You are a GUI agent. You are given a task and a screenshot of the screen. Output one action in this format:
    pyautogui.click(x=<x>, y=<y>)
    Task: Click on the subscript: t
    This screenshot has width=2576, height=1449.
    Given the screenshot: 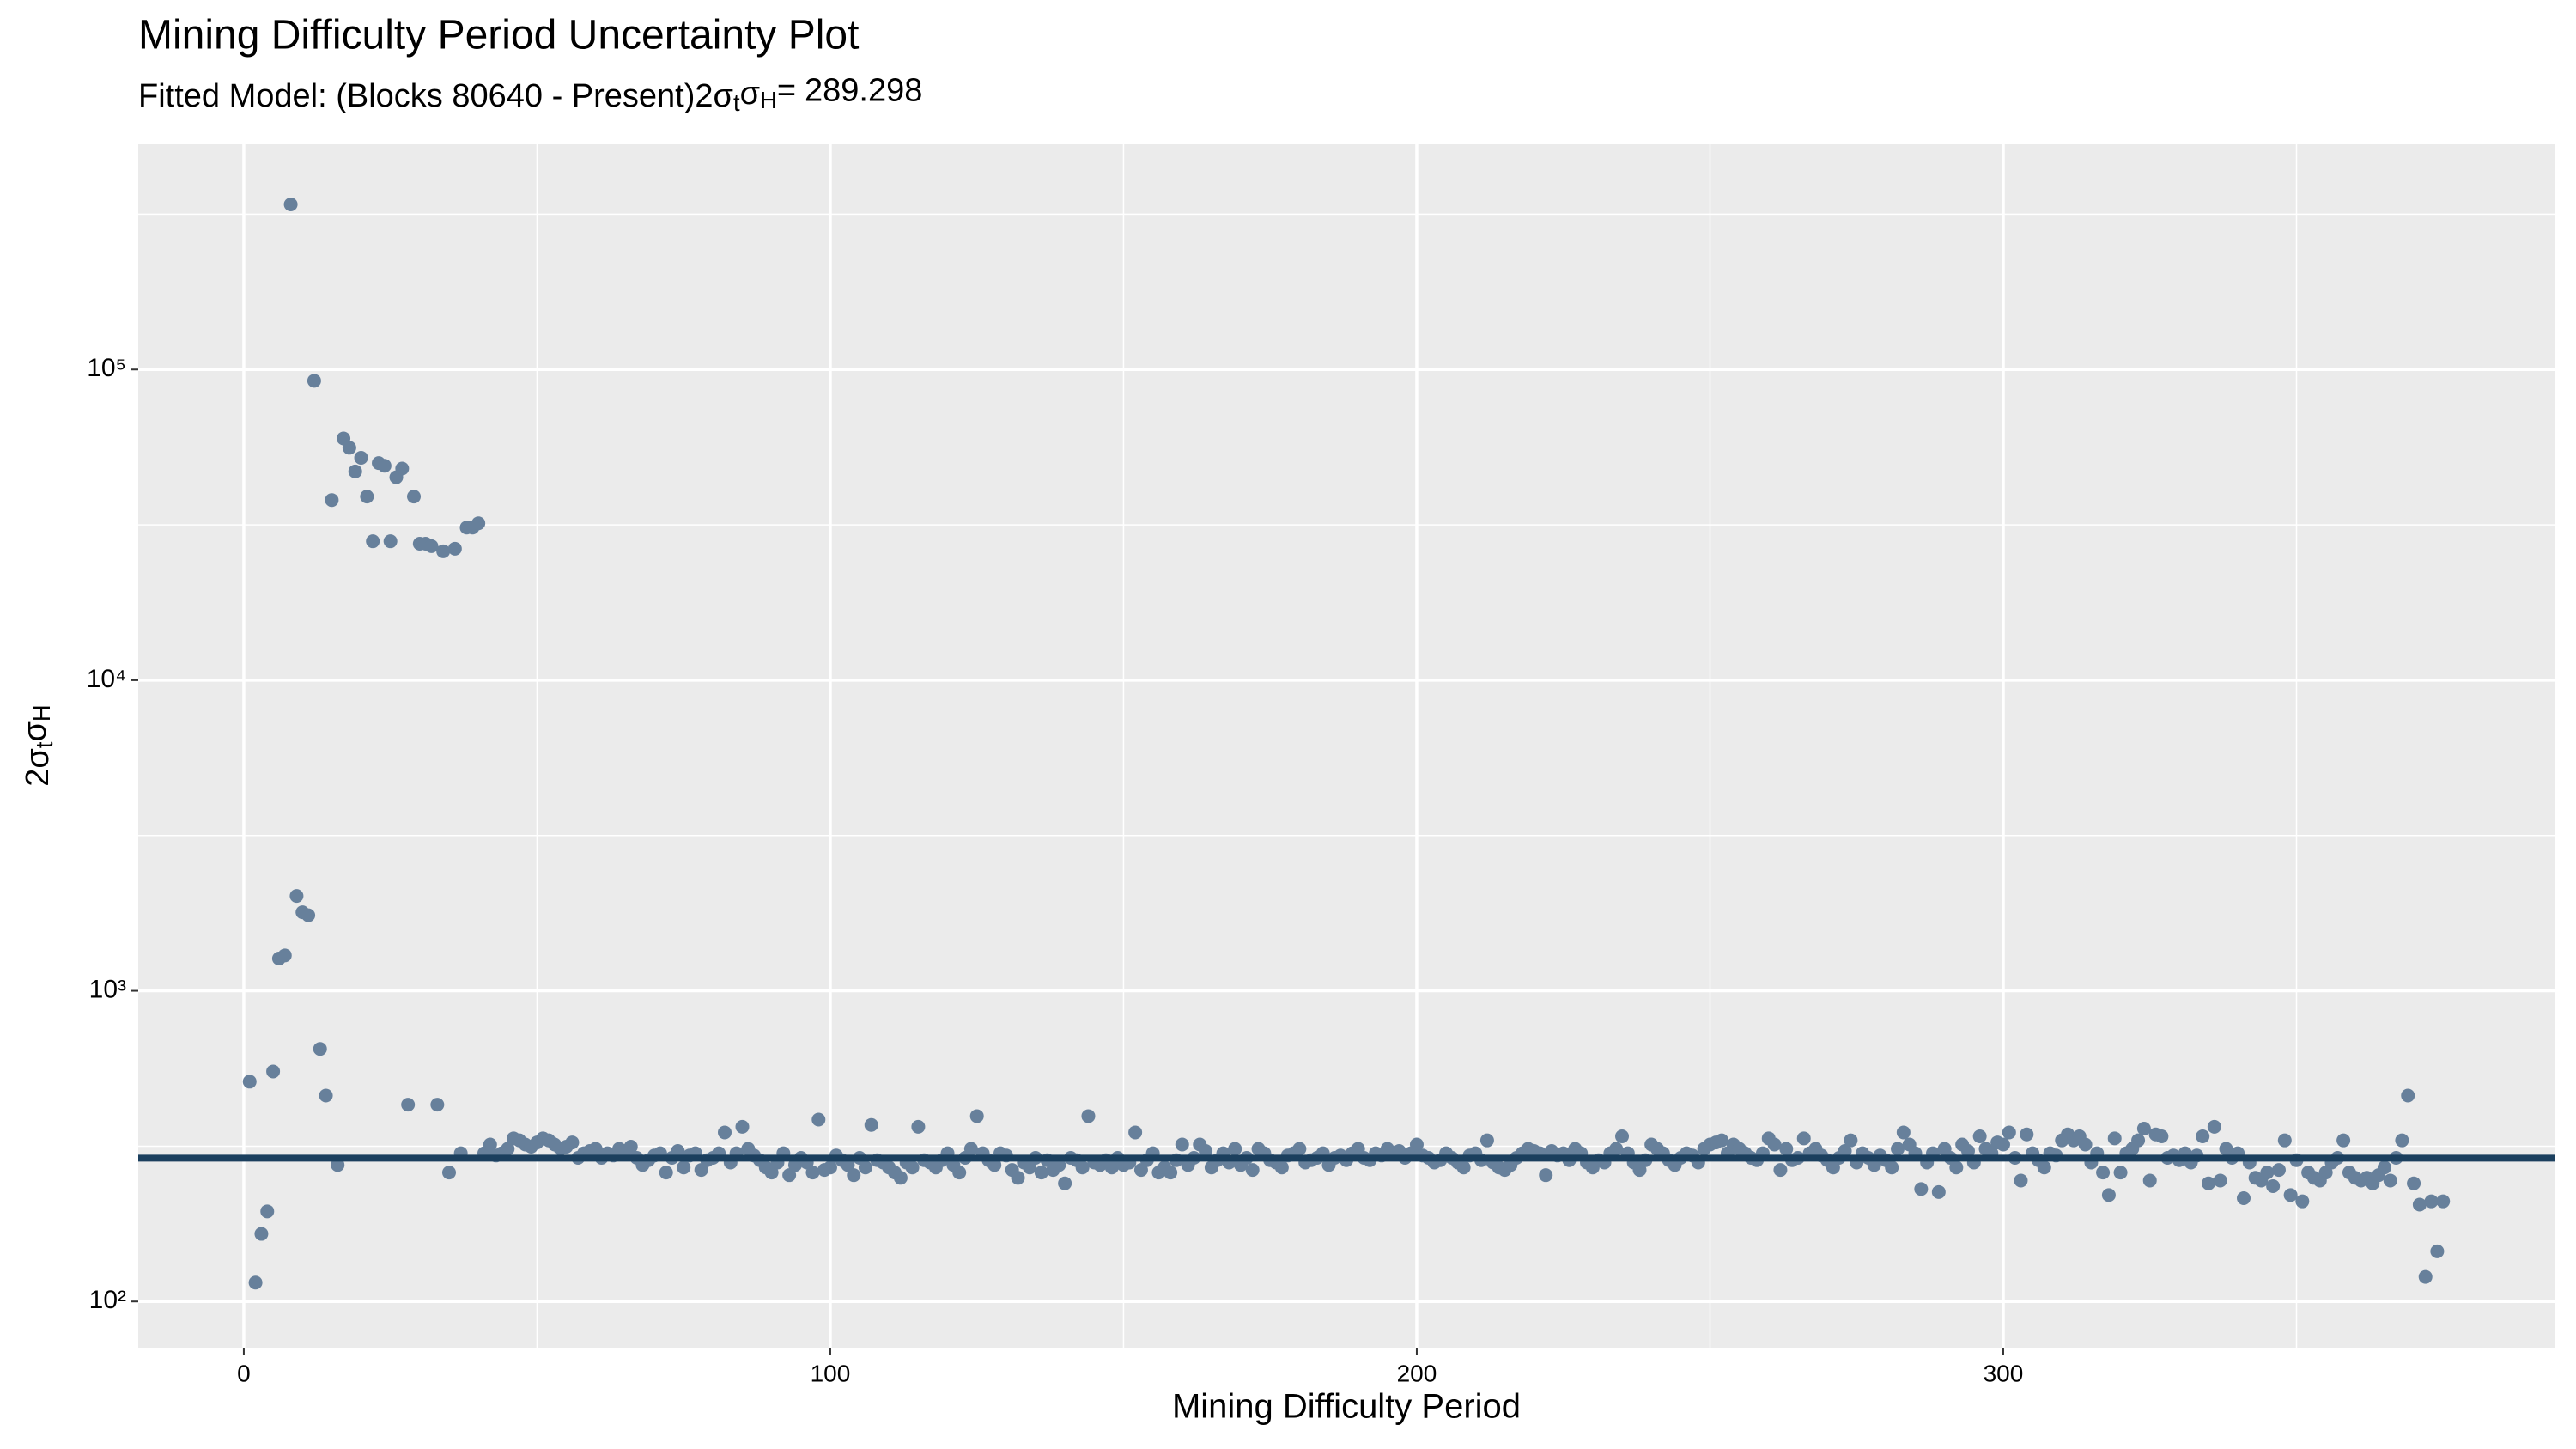 What is the action you would take?
    pyautogui.click(x=44, y=744)
    